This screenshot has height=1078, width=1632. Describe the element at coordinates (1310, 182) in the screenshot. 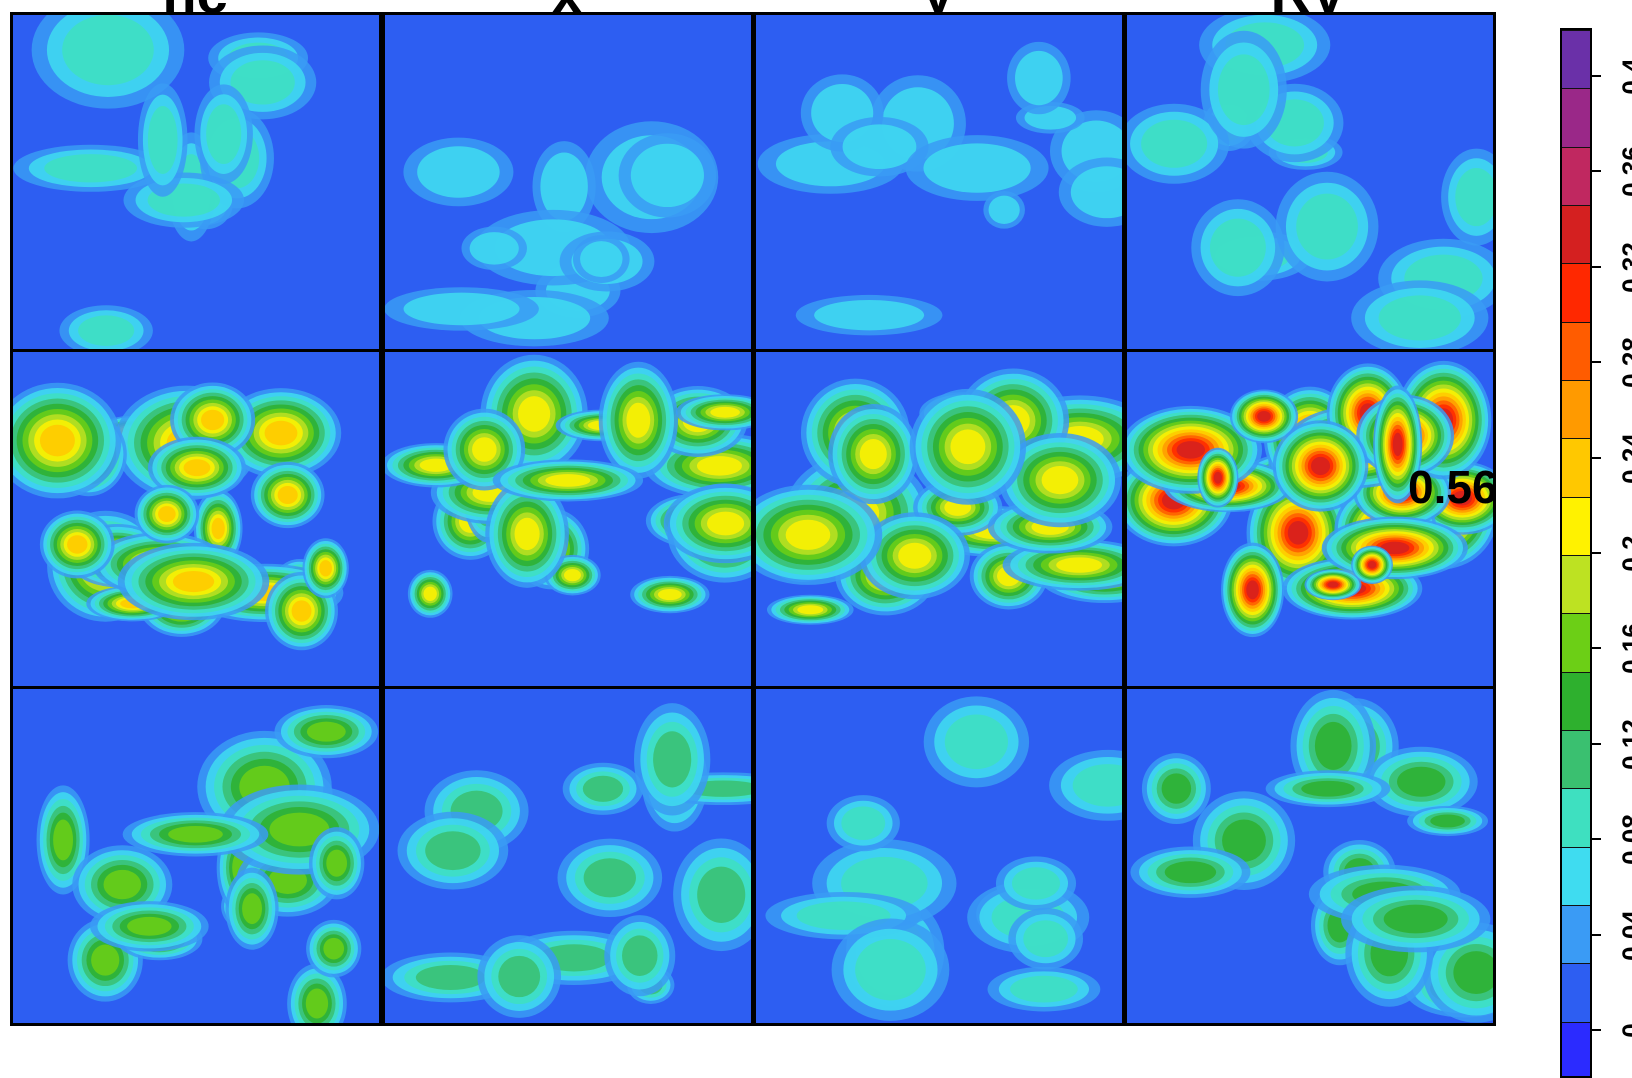

I see `contour-panel-r1-rv` at that location.